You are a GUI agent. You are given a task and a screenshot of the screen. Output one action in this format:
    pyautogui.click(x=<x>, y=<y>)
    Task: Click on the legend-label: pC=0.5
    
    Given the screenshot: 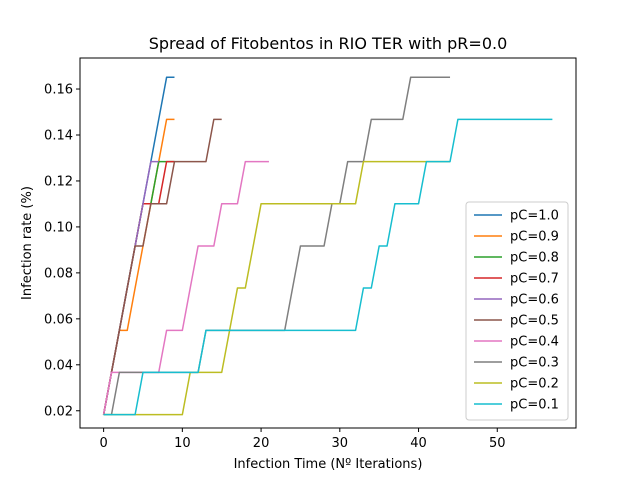 What is the action you would take?
    pyautogui.click(x=534, y=321)
    